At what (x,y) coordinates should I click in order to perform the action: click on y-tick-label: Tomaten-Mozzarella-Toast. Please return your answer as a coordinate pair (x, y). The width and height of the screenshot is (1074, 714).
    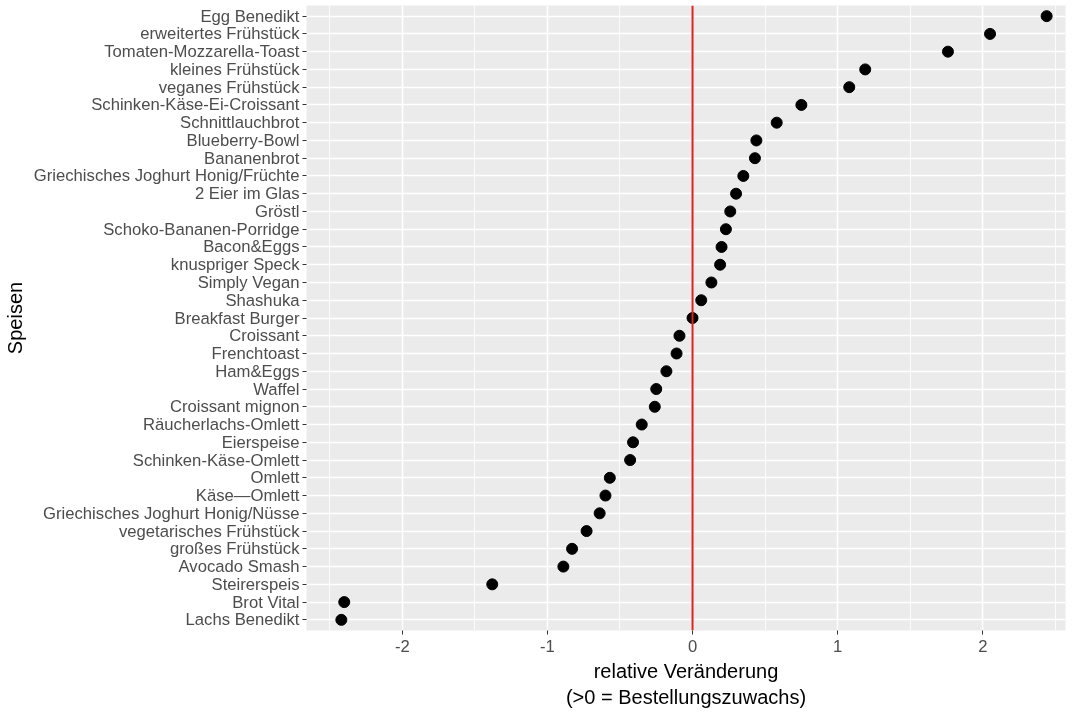
    Looking at the image, I should click on (202, 52).